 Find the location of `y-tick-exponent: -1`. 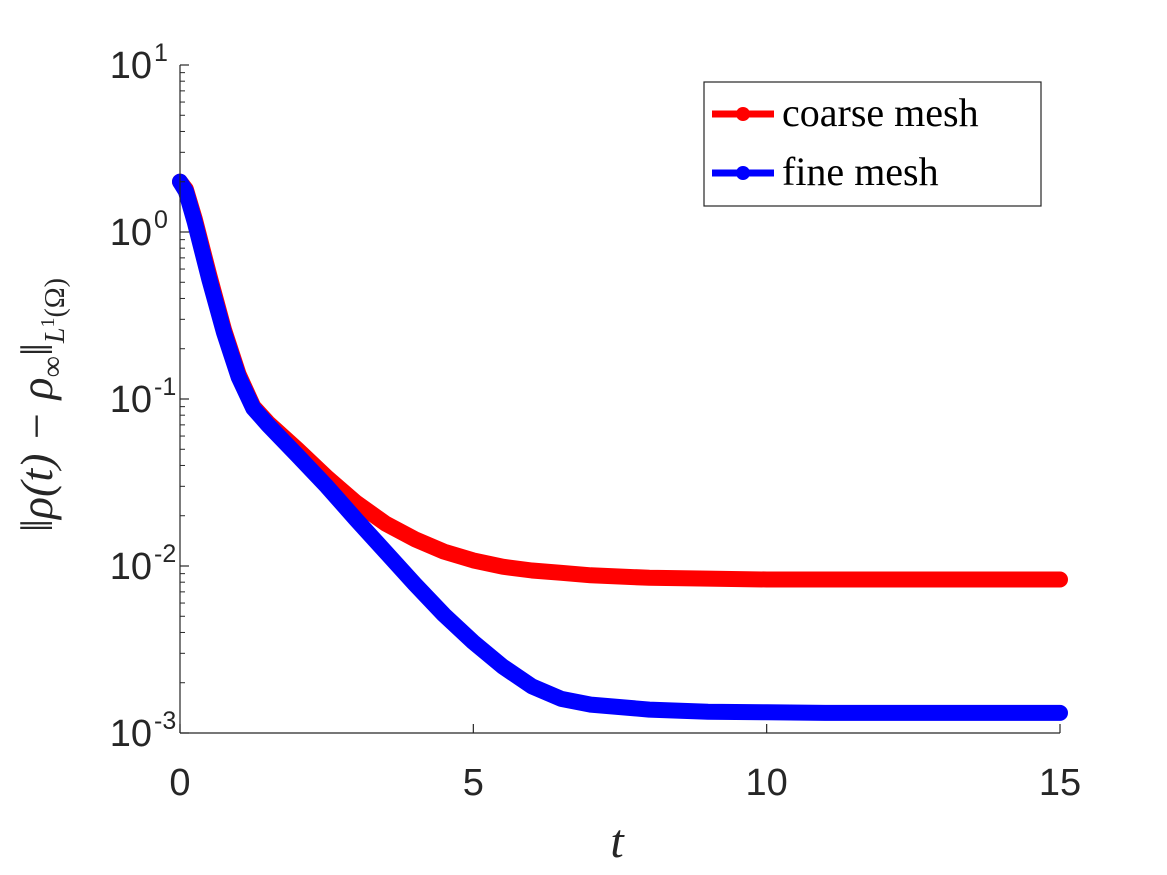

y-tick-exponent: -1 is located at coordinates (165, 387).